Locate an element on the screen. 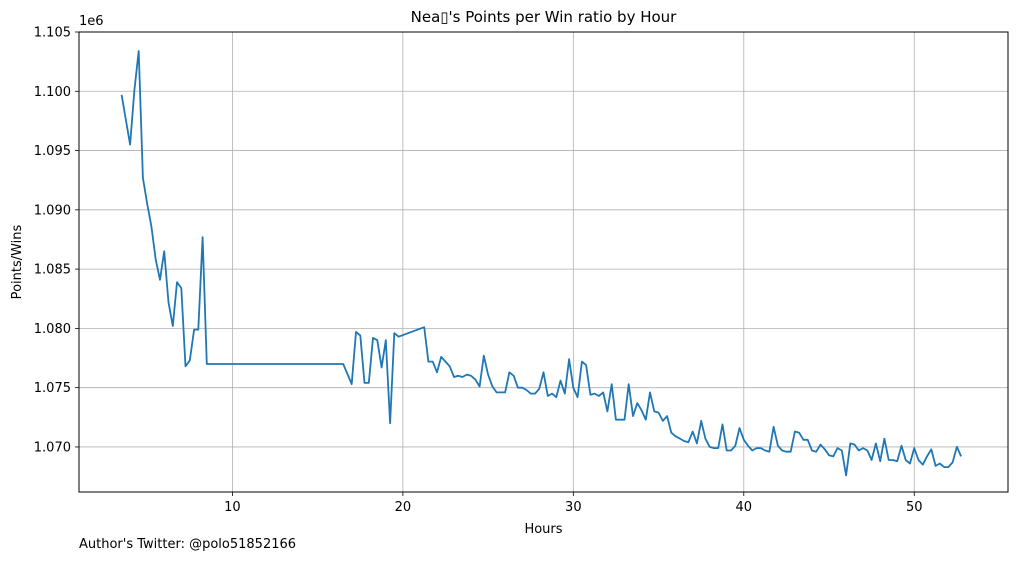 Image resolution: width=1019 pixels, height=562 pixels. x-tick-label: 30 is located at coordinates (573, 507).